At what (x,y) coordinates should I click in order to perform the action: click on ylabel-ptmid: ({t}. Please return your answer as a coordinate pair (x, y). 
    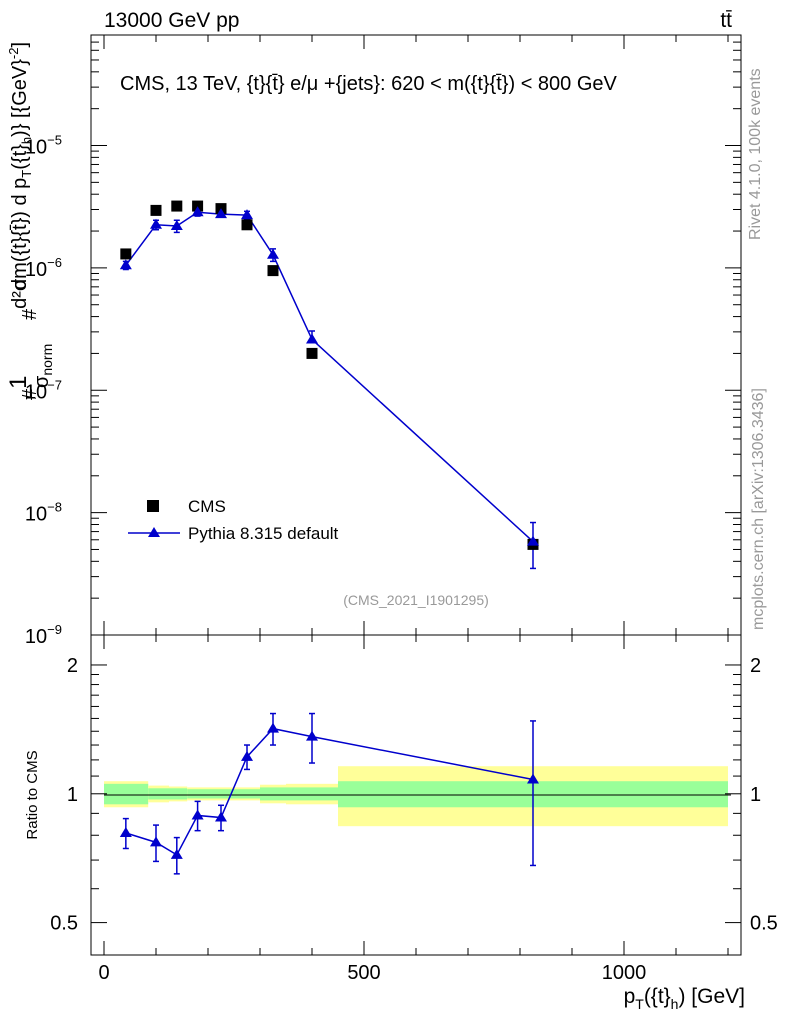
    Looking at the image, I should click on (20, 157).